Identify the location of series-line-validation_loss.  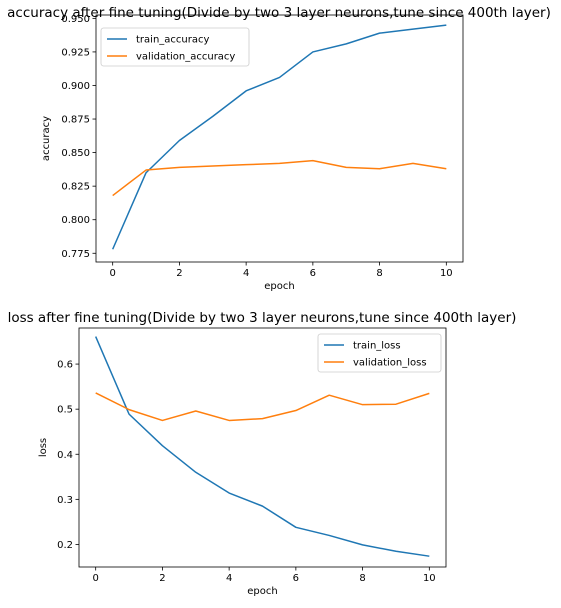
(262, 407).